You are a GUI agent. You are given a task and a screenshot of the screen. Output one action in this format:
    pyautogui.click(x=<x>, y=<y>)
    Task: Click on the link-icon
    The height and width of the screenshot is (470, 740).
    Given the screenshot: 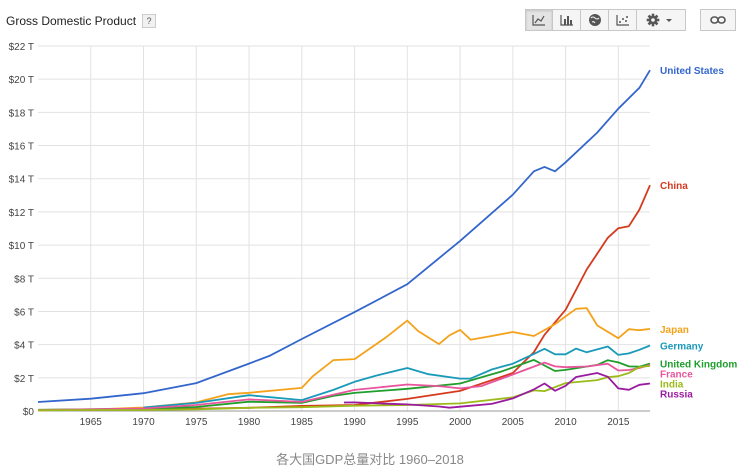 What is the action you would take?
    pyautogui.click(x=718, y=20)
    